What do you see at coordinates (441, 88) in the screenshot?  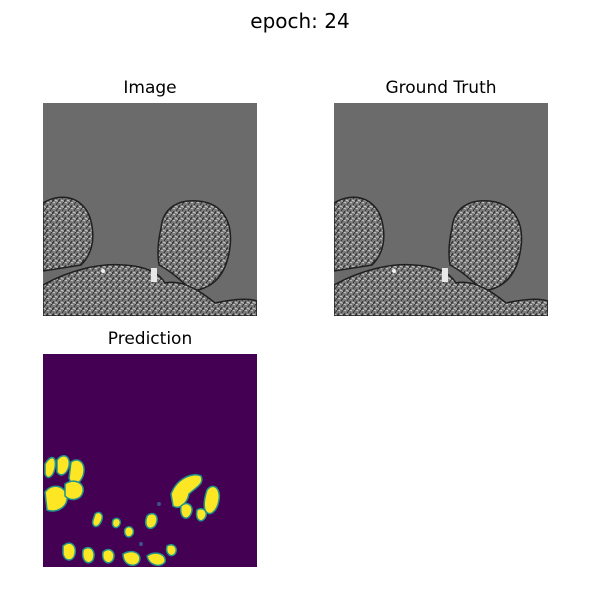 I see `panel-title-ground-truth: Ground Truth` at bounding box center [441, 88].